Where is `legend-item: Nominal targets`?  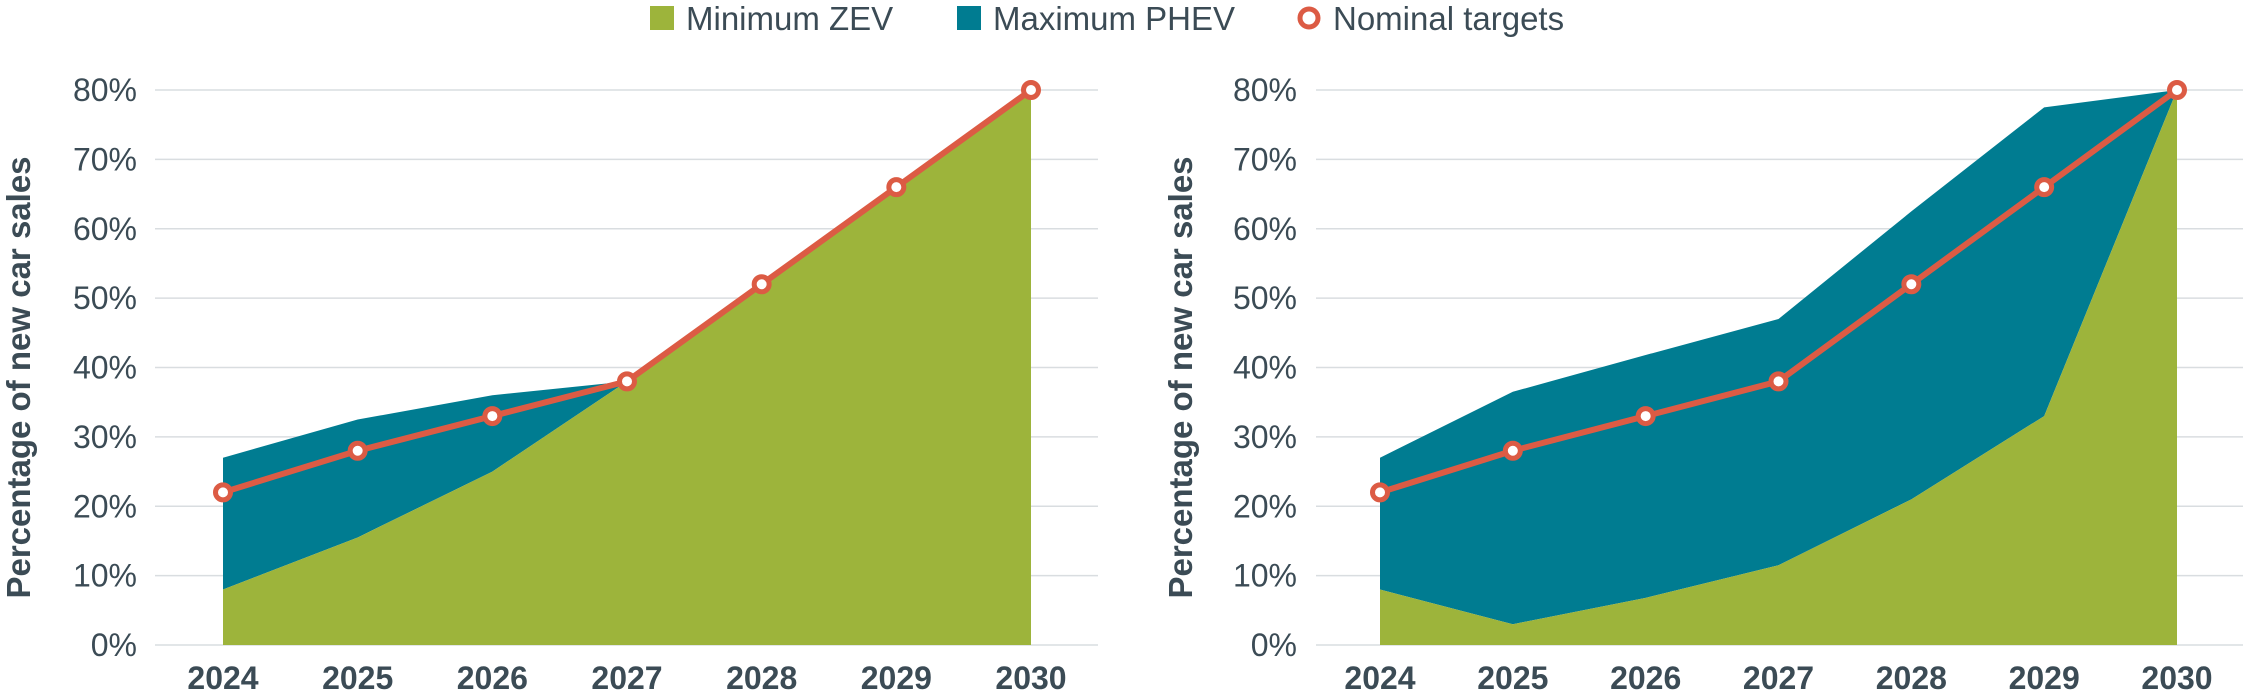
legend-item: Nominal targets is located at coordinates (1430, 18).